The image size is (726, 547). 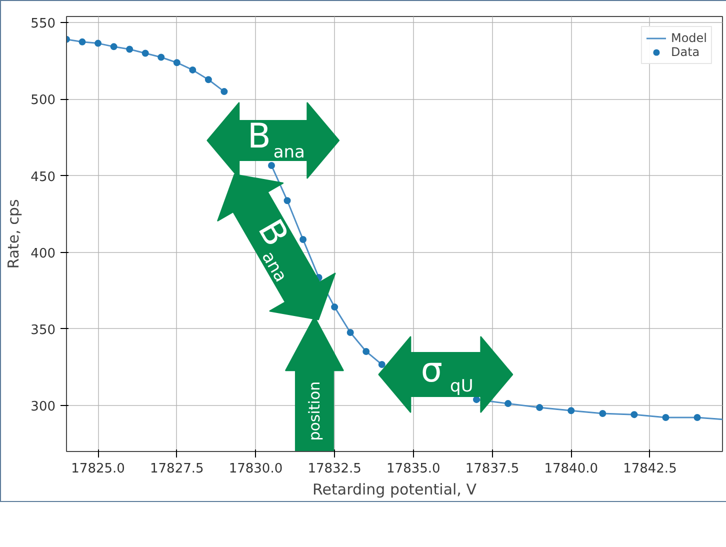 I want to click on x-tick-label: 17837.5, so click(x=492, y=469).